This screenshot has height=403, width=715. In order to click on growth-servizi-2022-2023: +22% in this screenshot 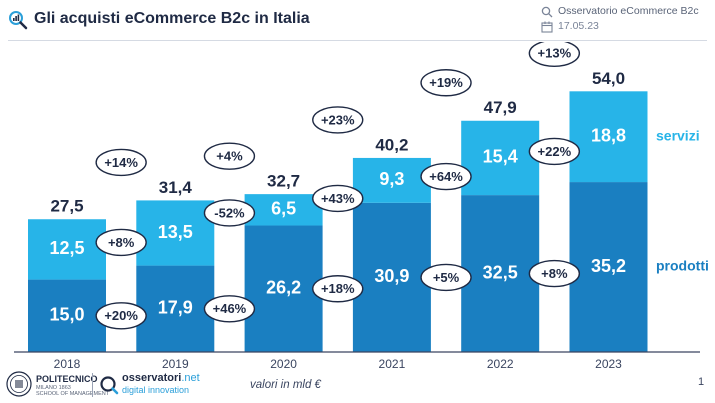, I will do `click(555, 151)`.